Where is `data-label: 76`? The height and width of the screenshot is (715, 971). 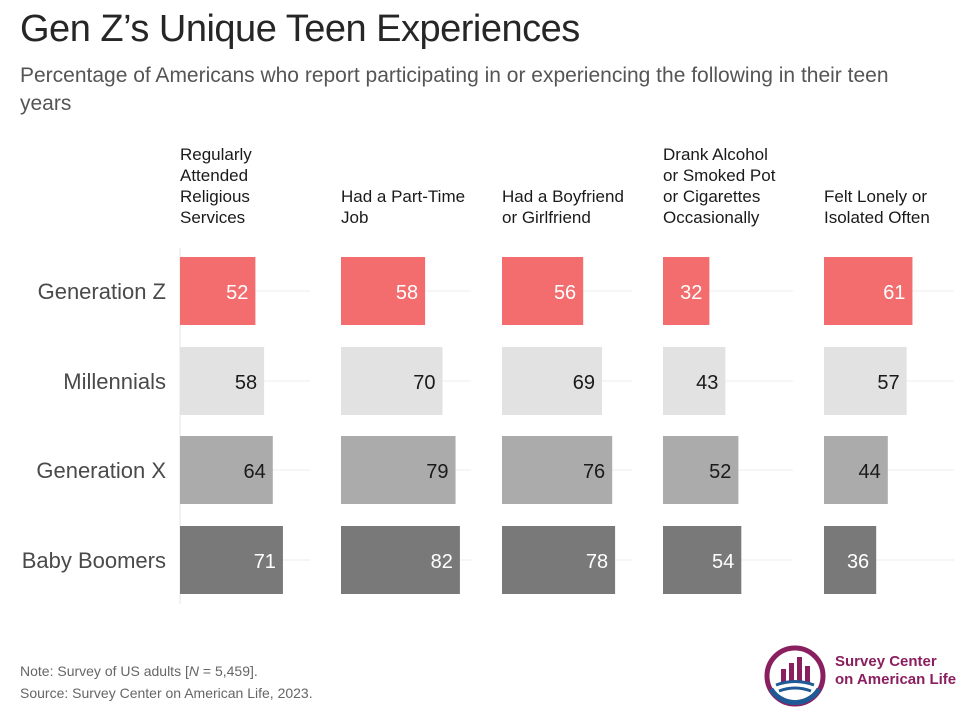
data-label: 76 is located at coordinates (594, 472).